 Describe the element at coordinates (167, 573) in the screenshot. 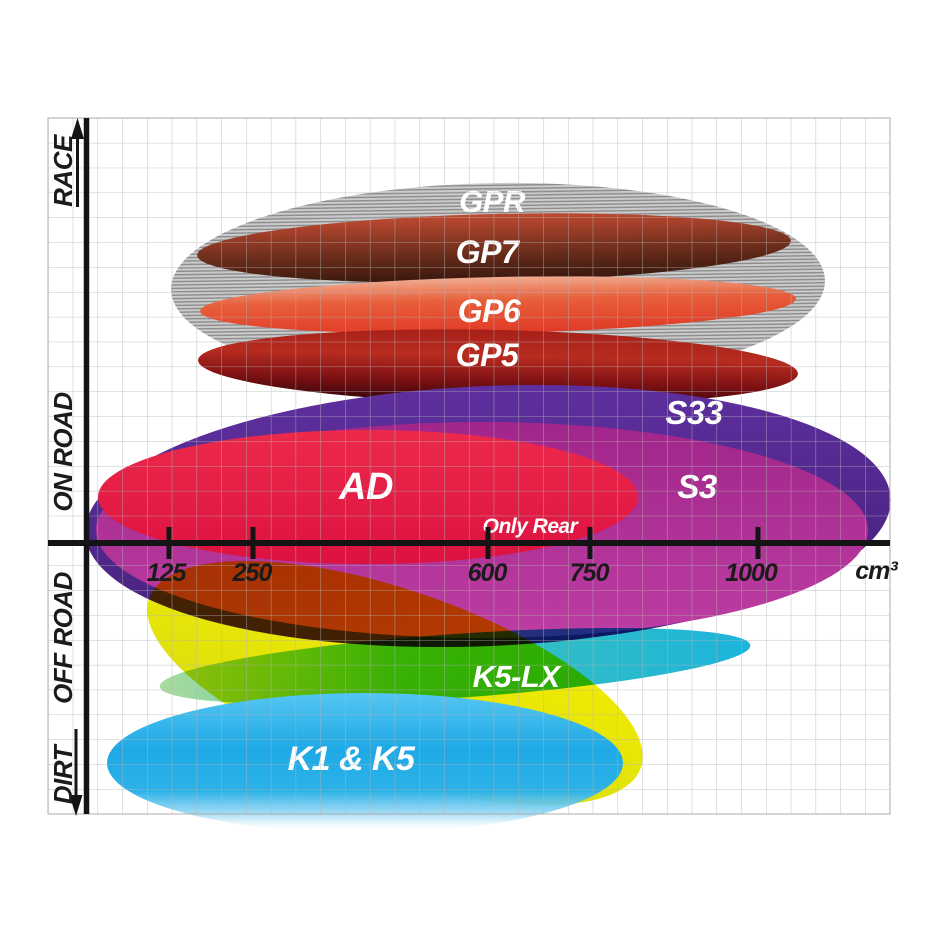

I see `x-label-125: 125` at that location.